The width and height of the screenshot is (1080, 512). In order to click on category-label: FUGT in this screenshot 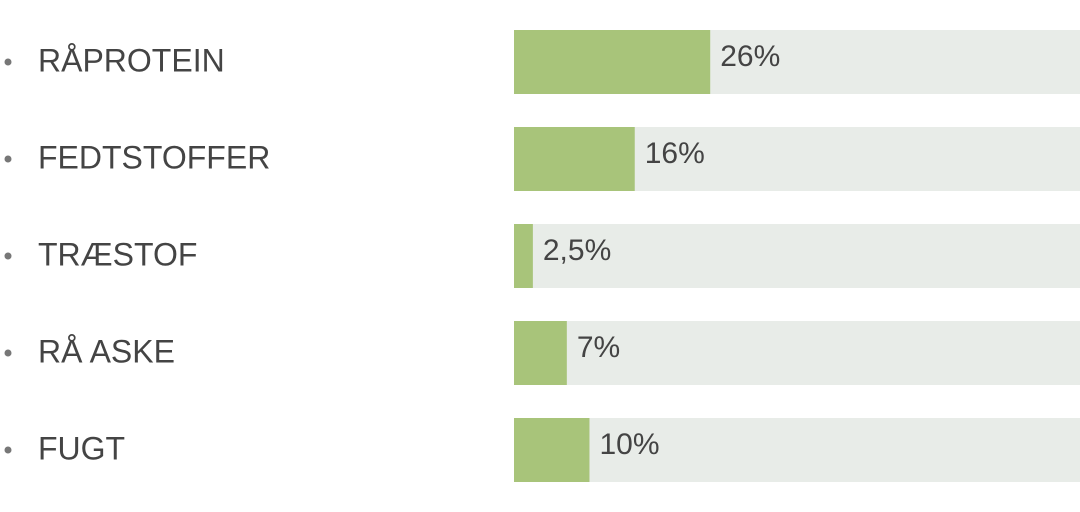, I will do `click(81, 448)`.